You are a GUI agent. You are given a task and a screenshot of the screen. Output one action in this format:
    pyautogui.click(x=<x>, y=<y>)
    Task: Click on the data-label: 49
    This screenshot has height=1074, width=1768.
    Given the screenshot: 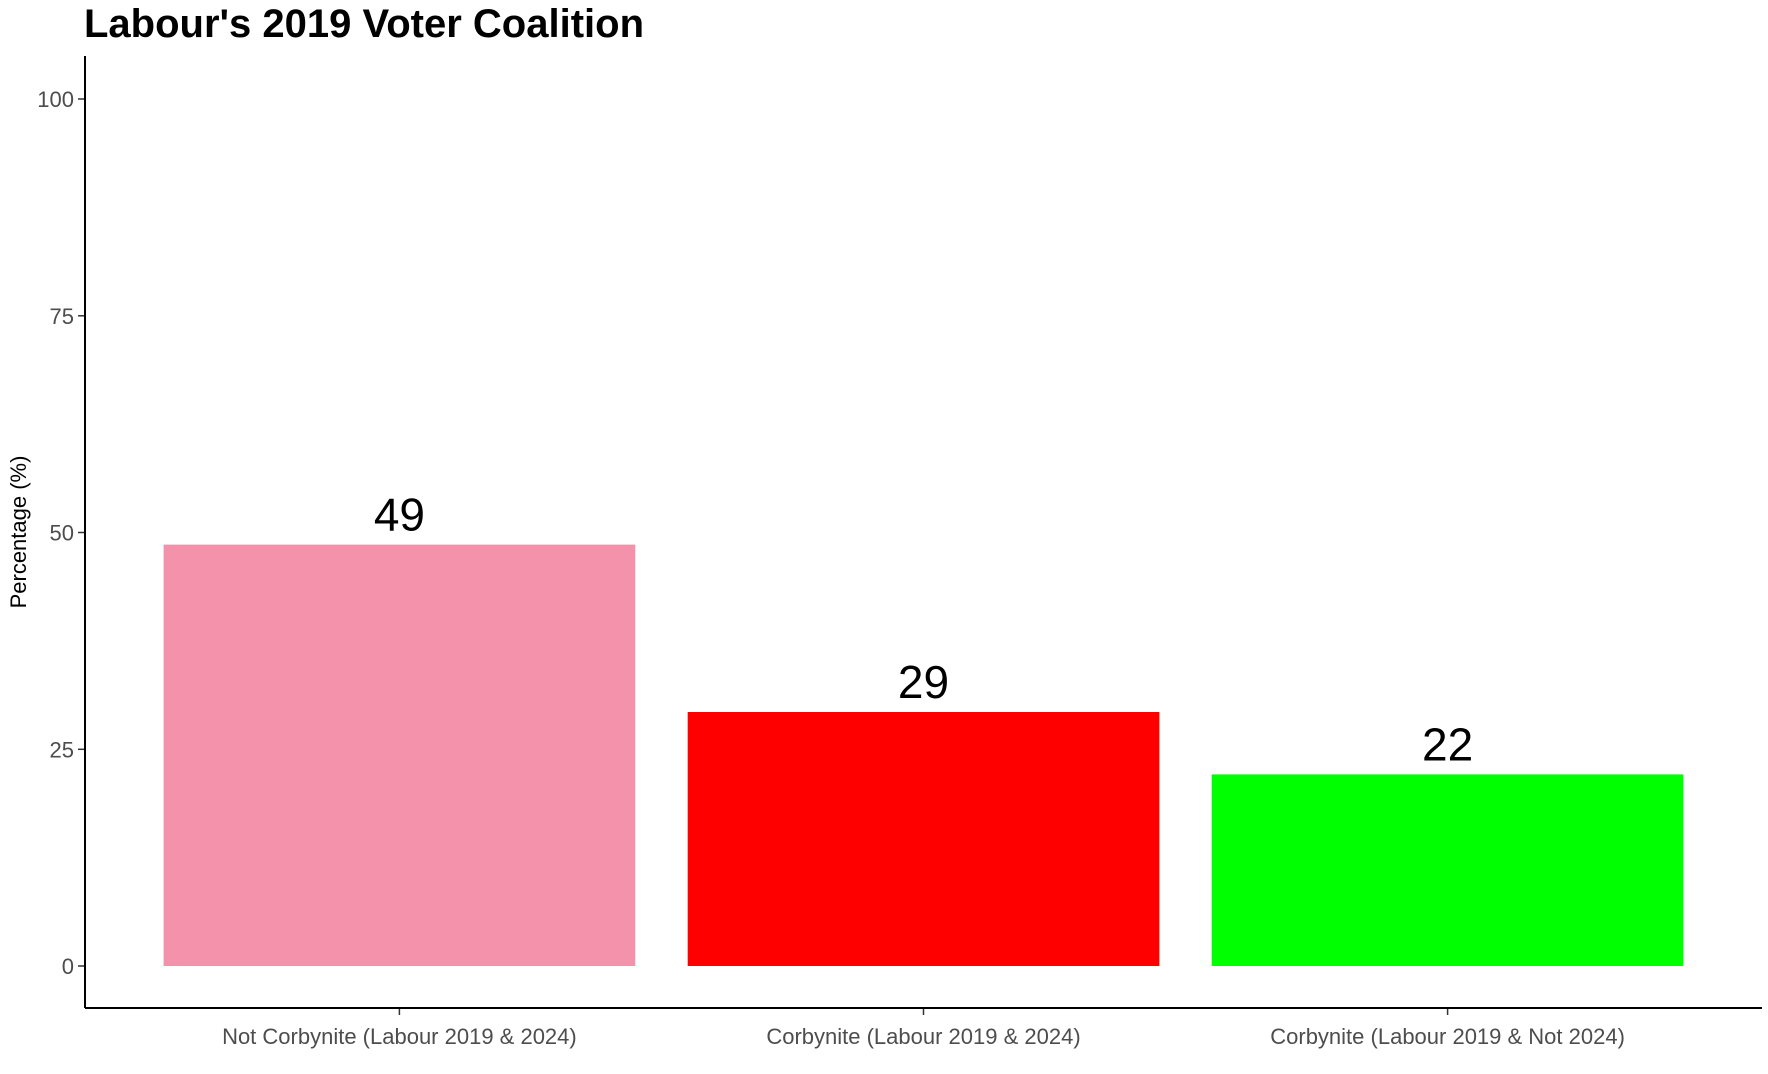 What is the action you would take?
    pyautogui.click(x=399, y=515)
    